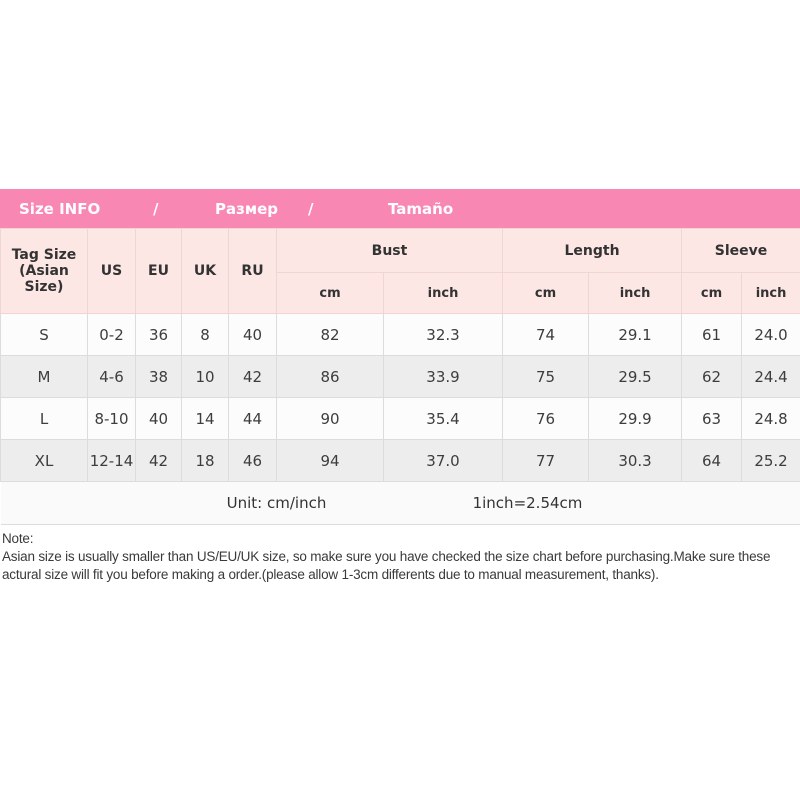 The width and height of the screenshot is (800, 800). Describe the element at coordinates (158, 460) in the screenshot. I see `cell-eu: 42` at that location.